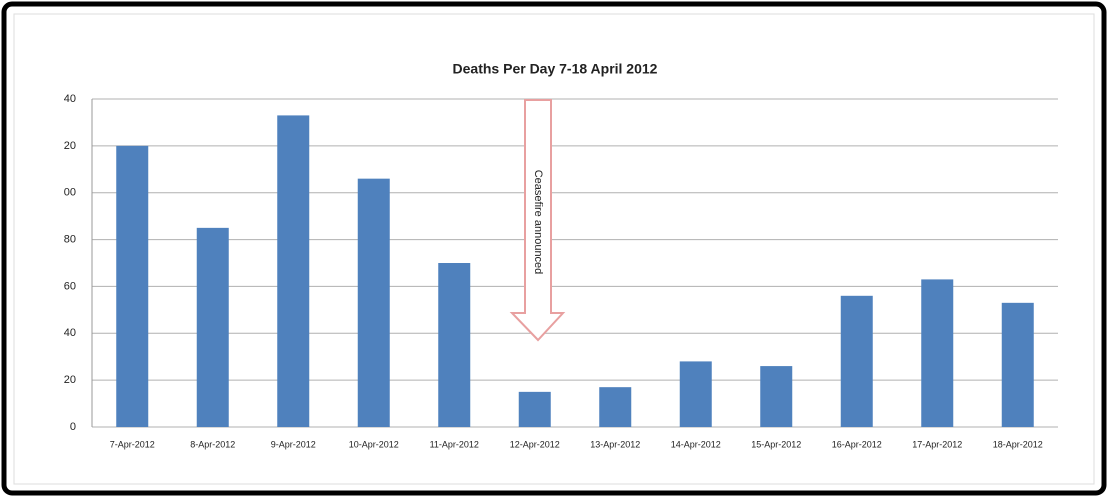  I want to click on chart-title: Deaths Per Day 7-18 April 2012, so click(555, 69).